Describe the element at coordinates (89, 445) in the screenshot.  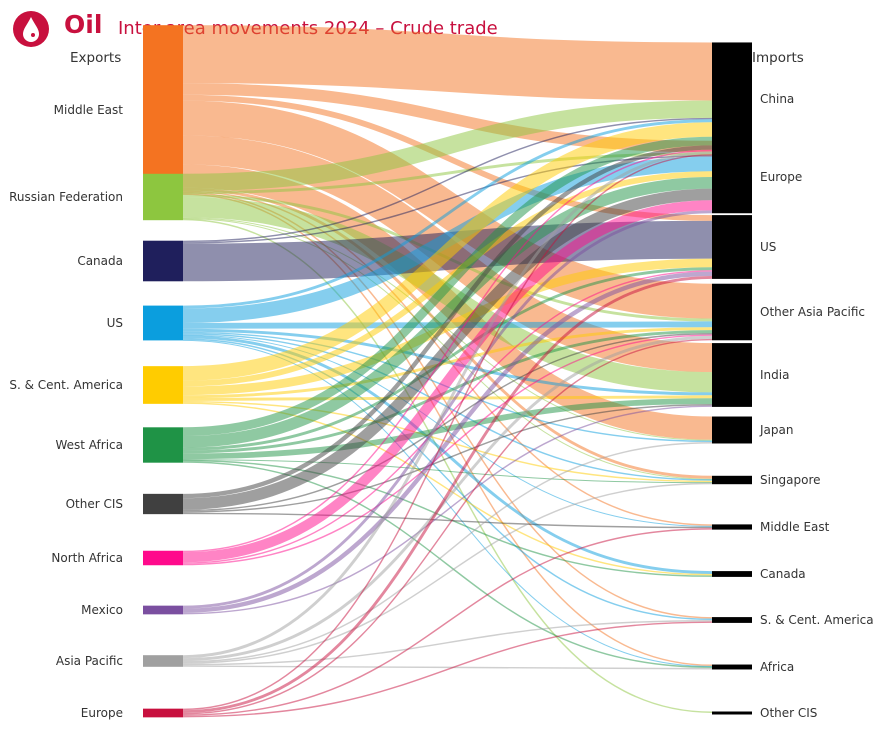
I see `exporter-label: West Africa` at that location.